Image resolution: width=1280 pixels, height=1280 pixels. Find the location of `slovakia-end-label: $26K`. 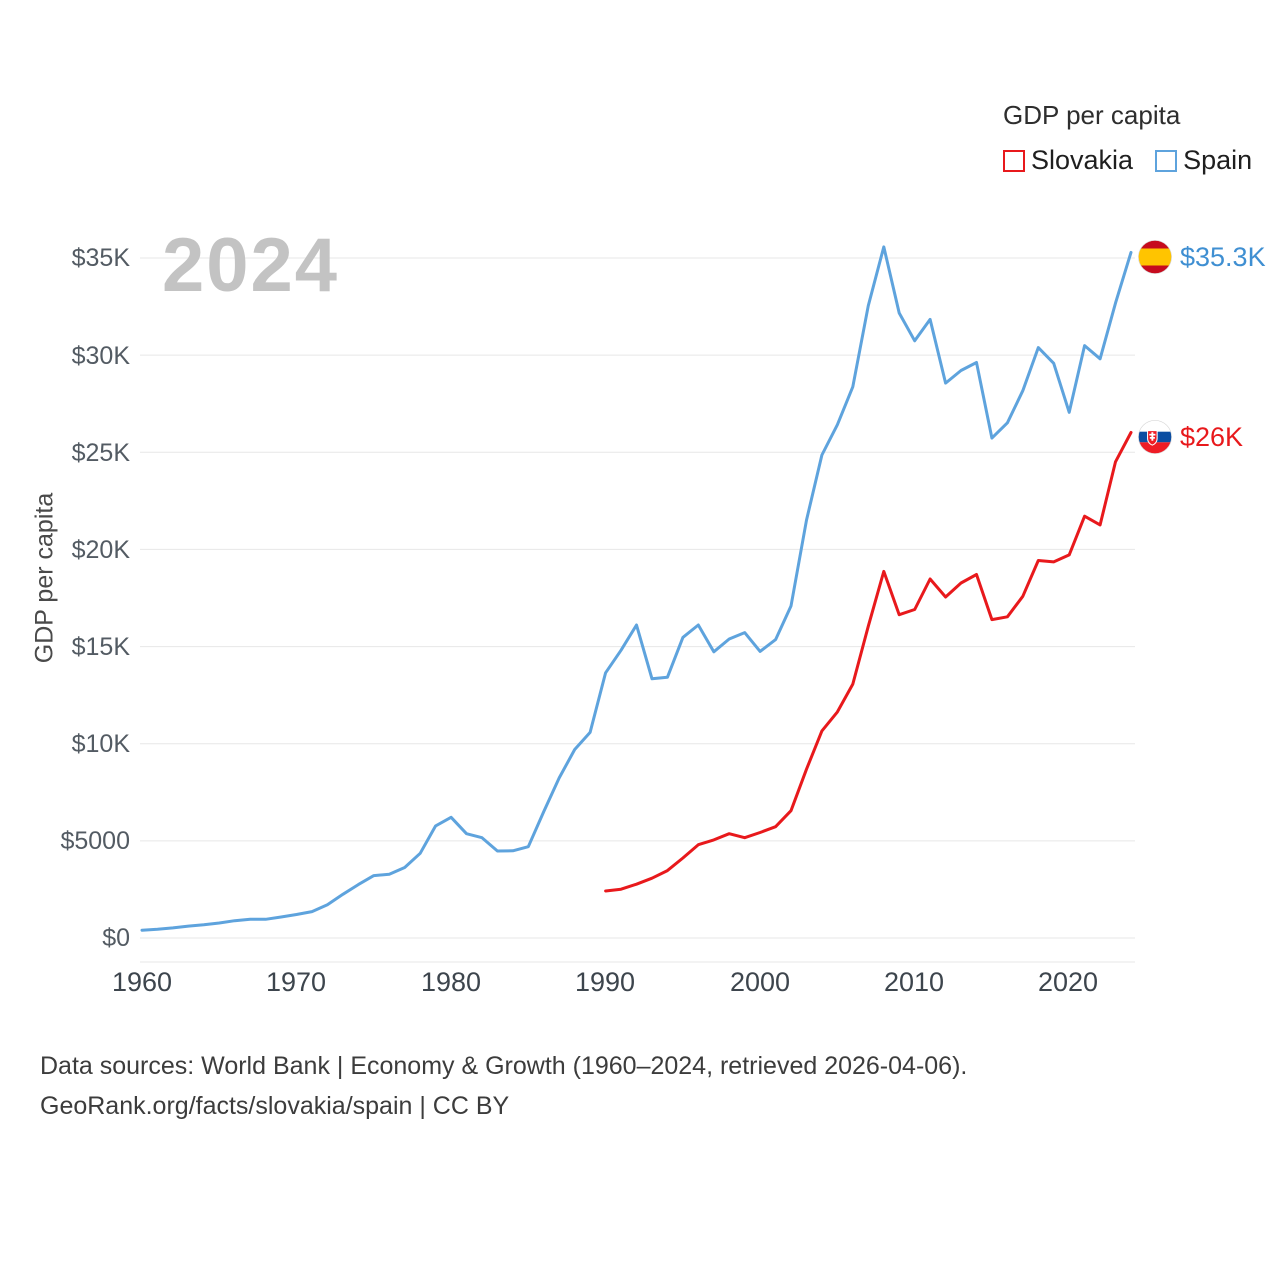

slovakia-end-label: $26K is located at coordinates (1190, 437).